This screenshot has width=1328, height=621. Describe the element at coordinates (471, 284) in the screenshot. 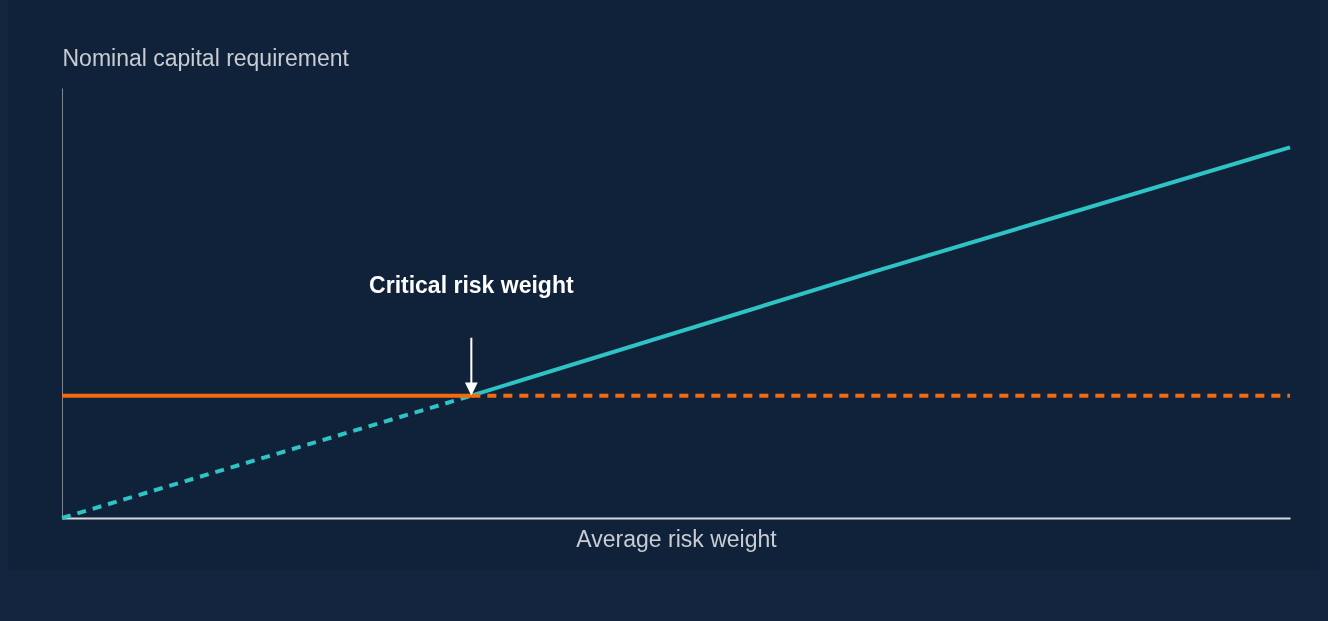

I see `annotation: Critical risk weight` at that location.